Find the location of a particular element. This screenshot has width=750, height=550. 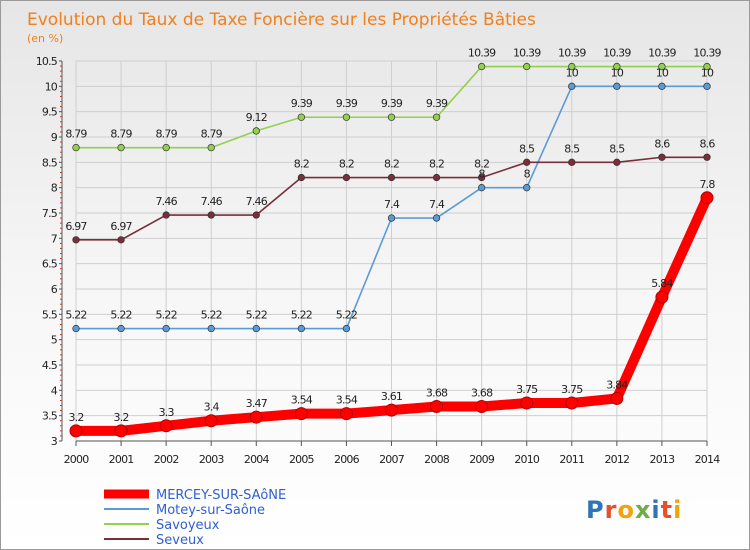

legend-label: MERCEY-SUR-SAôNE is located at coordinates (221, 495).